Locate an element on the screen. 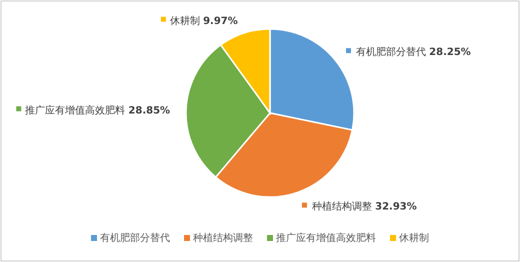 The height and width of the screenshot is (262, 520). legend-label: 种植结构调整 is located at coordinates (344, 206).